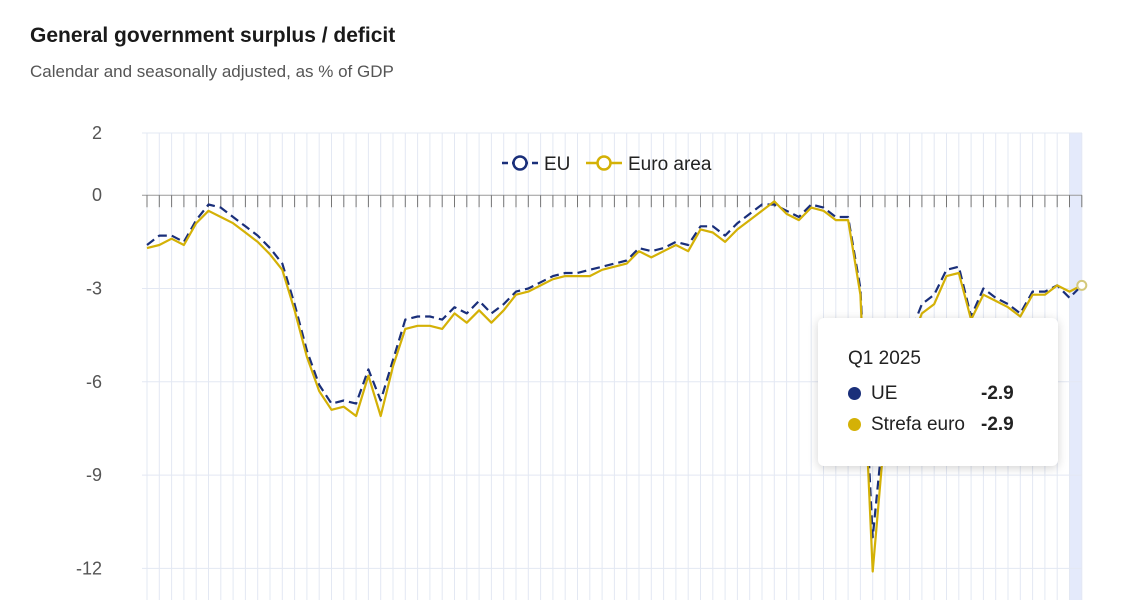  I want to click on y-tick-label: 2, so click(97, 133).